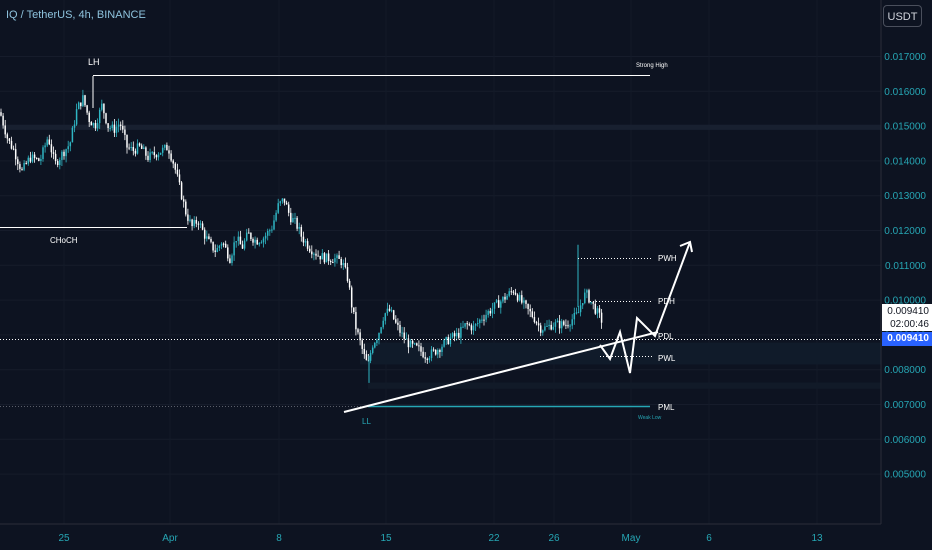  I want to click on currency-button: USDT, so click(902, 16).